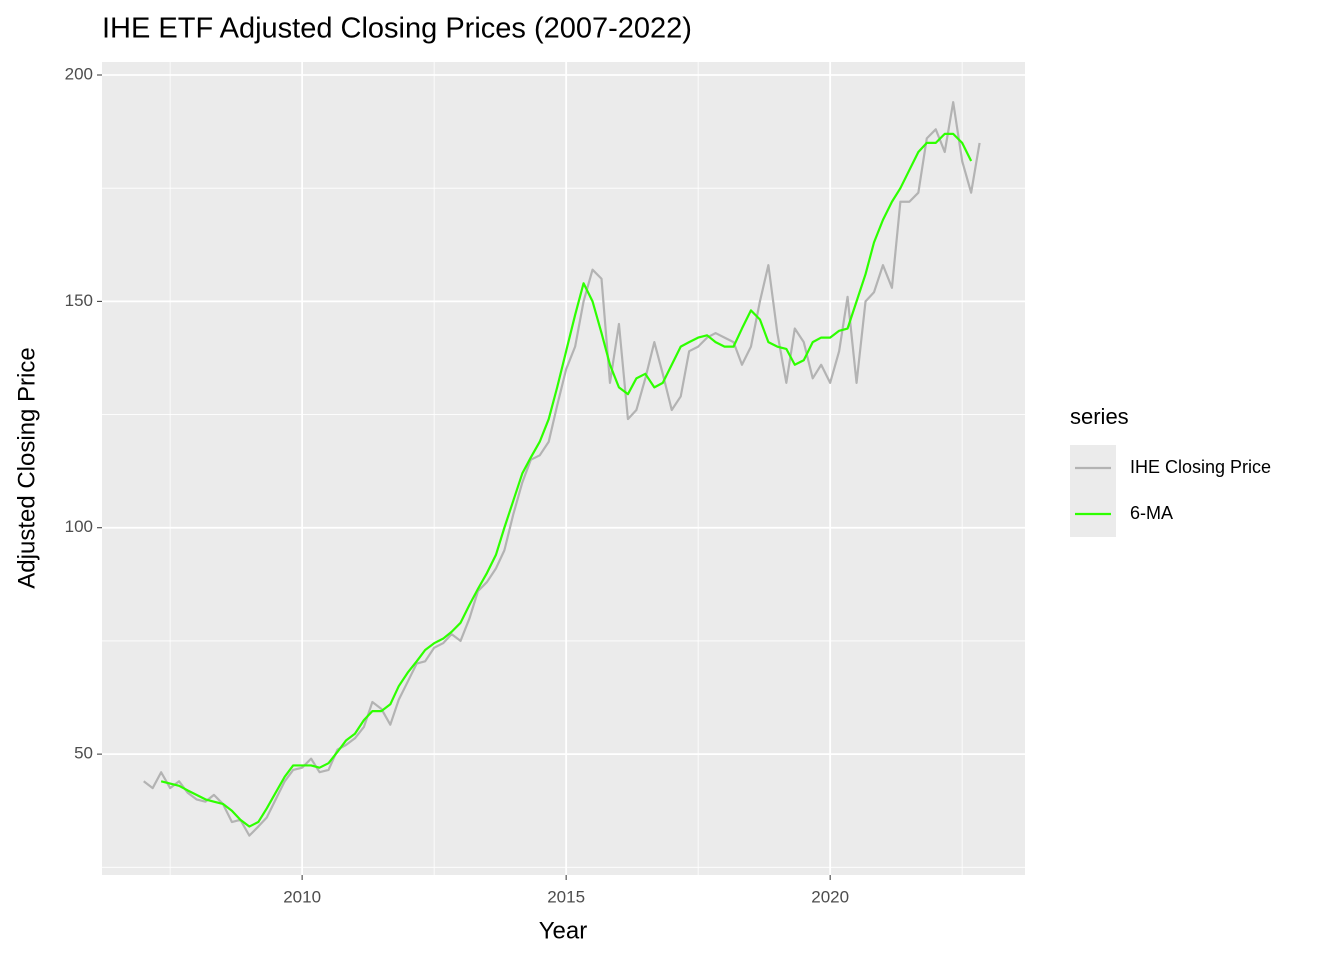 The image size is (1344, 960). What do you see at coordinates (563, 930) in the screenshot?
I see `x-axis-title: Year` at bounding box center [563, 930].